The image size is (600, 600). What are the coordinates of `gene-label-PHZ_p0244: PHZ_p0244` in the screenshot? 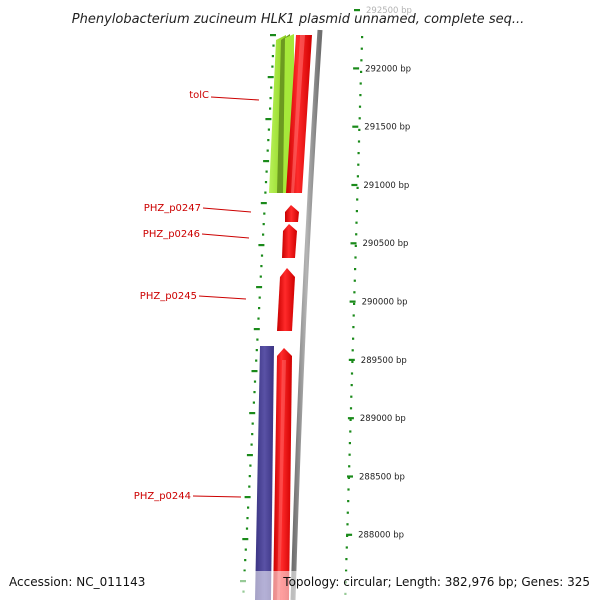 It's located at (188, 496).